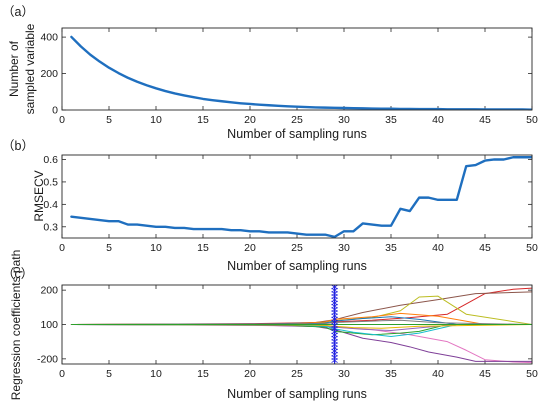  What do you see at coordinates (47, 359) in the screenshot?
I see `y-tick-label: -200` at bounding box center [47, 359].